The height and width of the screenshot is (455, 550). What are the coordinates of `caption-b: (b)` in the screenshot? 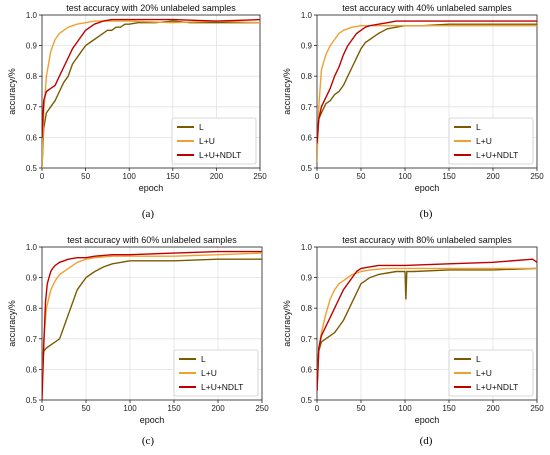 It's located at (426, 214).